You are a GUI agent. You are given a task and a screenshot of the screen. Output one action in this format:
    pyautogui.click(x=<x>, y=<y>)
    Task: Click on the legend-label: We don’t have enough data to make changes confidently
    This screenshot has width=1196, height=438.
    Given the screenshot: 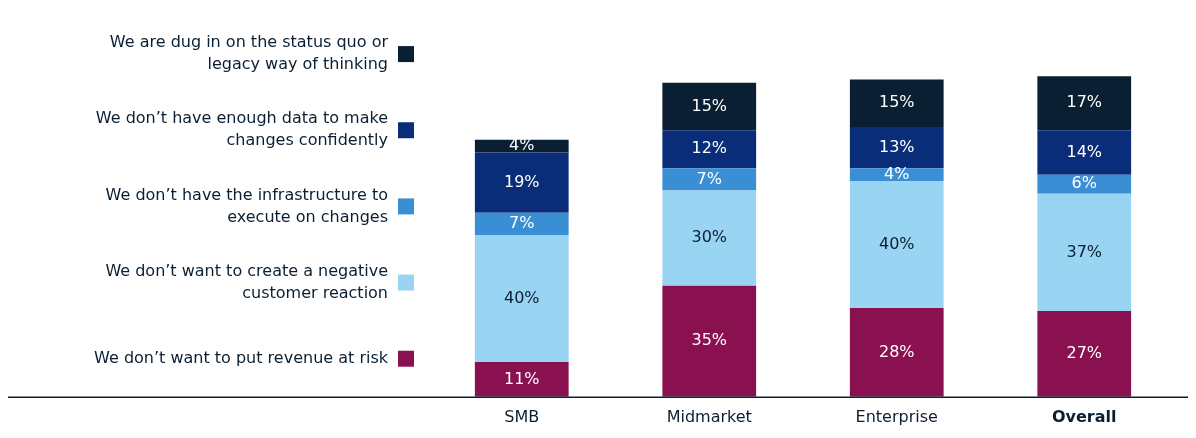 What is the action you would take?
    pyautogui.click(x=241, y=129)
    